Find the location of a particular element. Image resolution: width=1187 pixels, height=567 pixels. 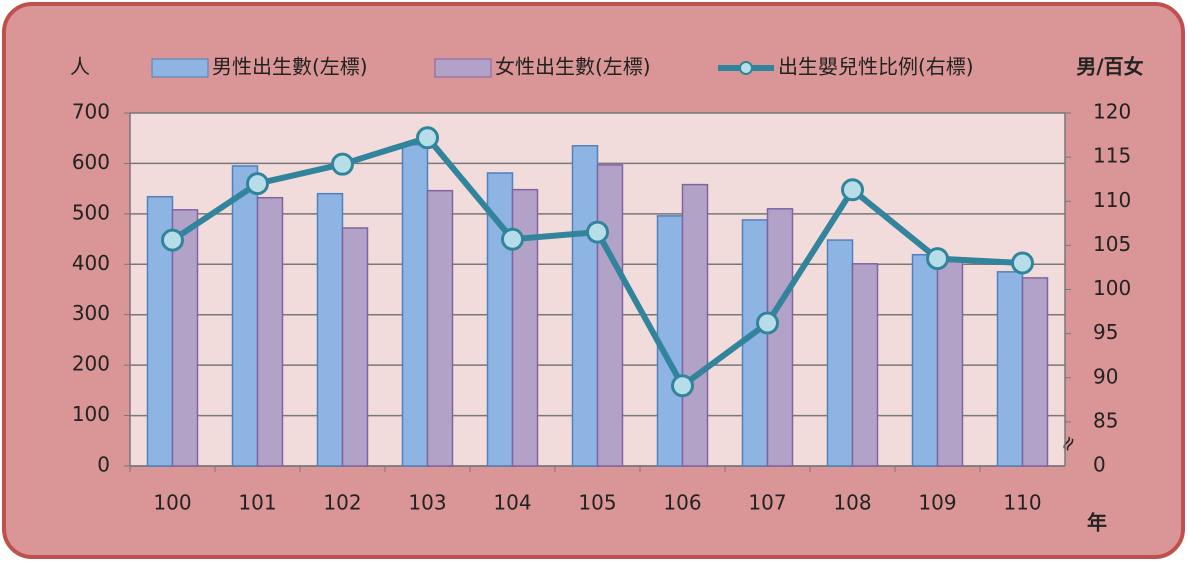

y2-tick-label: 95 is located at coordinates (1105, 332).